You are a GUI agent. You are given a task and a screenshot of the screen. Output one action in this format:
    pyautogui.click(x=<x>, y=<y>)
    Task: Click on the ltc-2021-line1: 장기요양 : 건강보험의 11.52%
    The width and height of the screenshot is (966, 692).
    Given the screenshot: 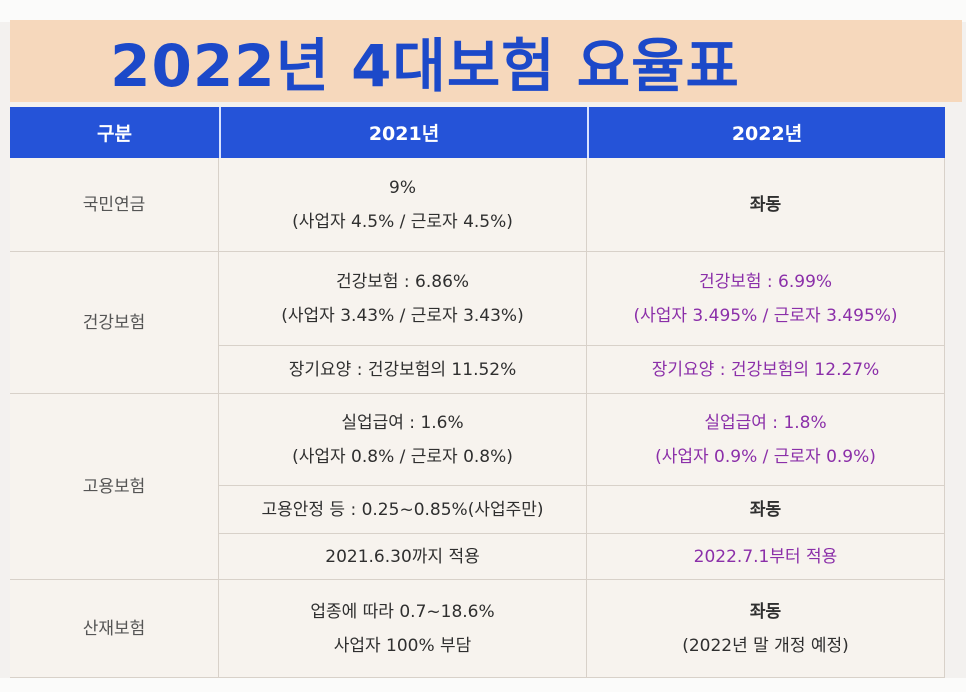 What is the action you would take?
    pyautogui.click(x=402, y=369)
    